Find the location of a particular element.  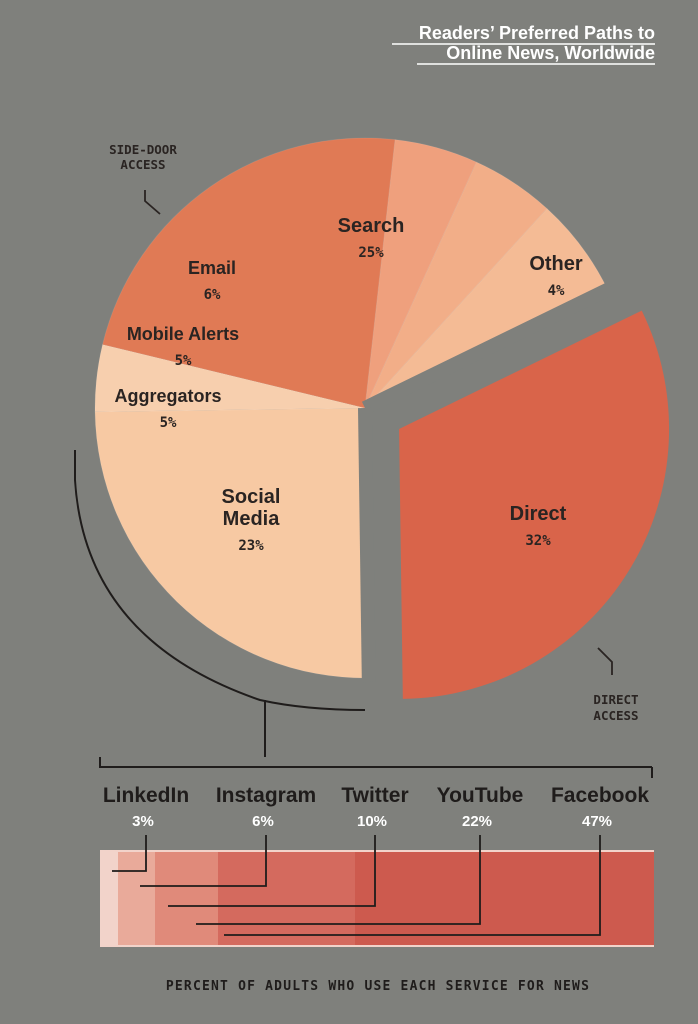

service-connector-facebook is located at coordinates (412, 885).